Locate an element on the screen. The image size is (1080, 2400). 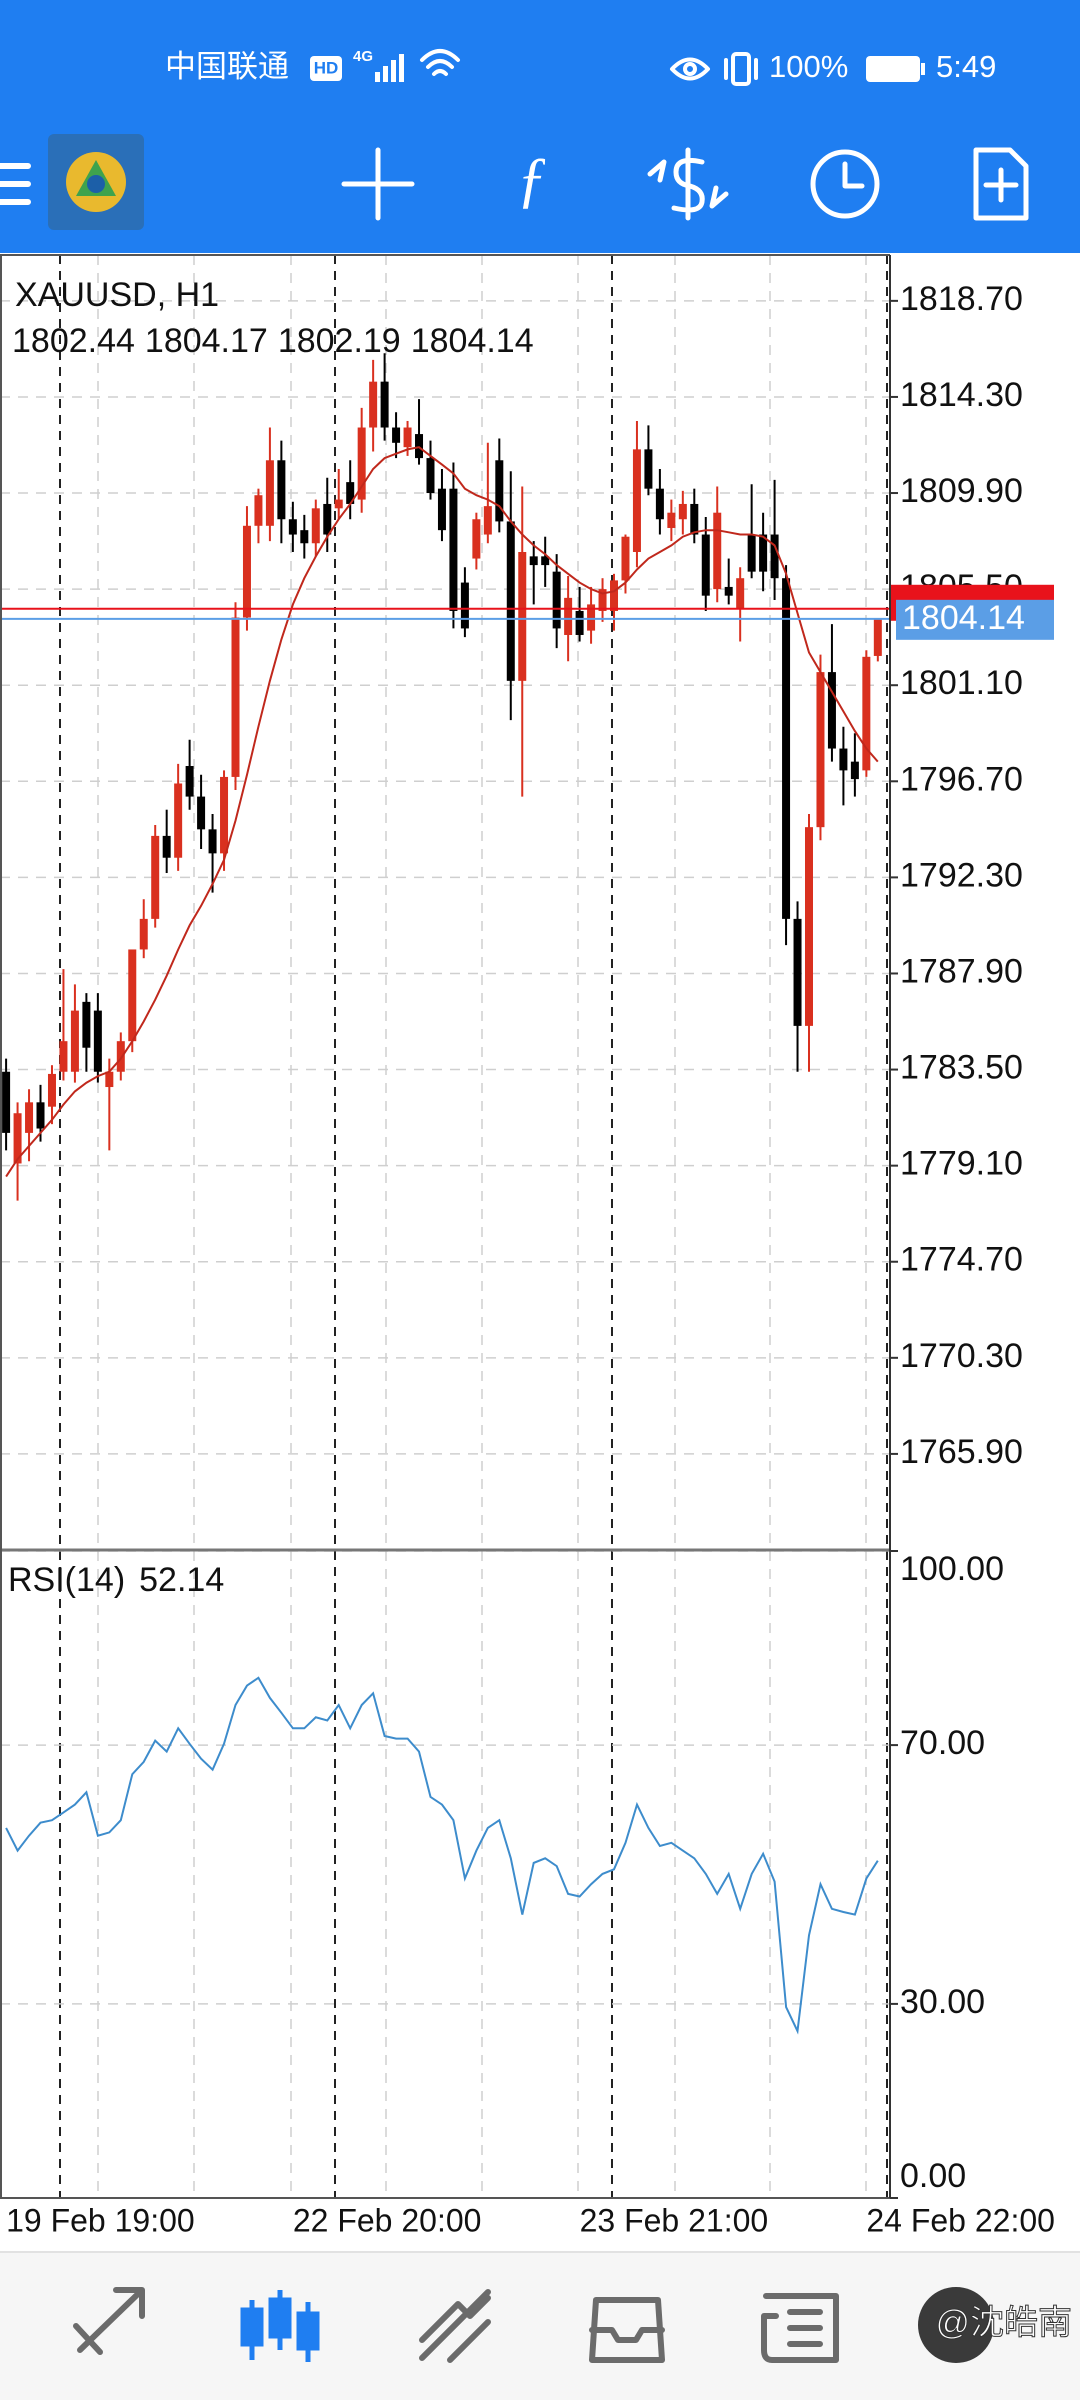
watermark: @沈皓南 is located at coordinates (1003, 2323).